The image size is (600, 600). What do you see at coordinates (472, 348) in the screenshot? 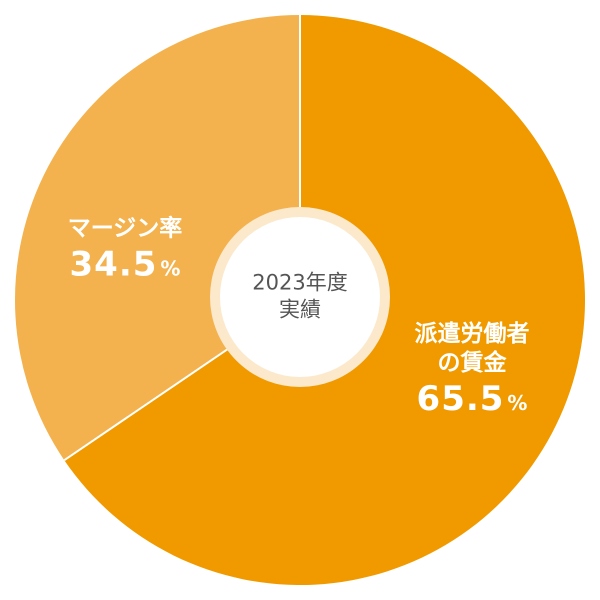
I see `category-label: 派遣労働者 の賃金` at bounding box center [472, 348].